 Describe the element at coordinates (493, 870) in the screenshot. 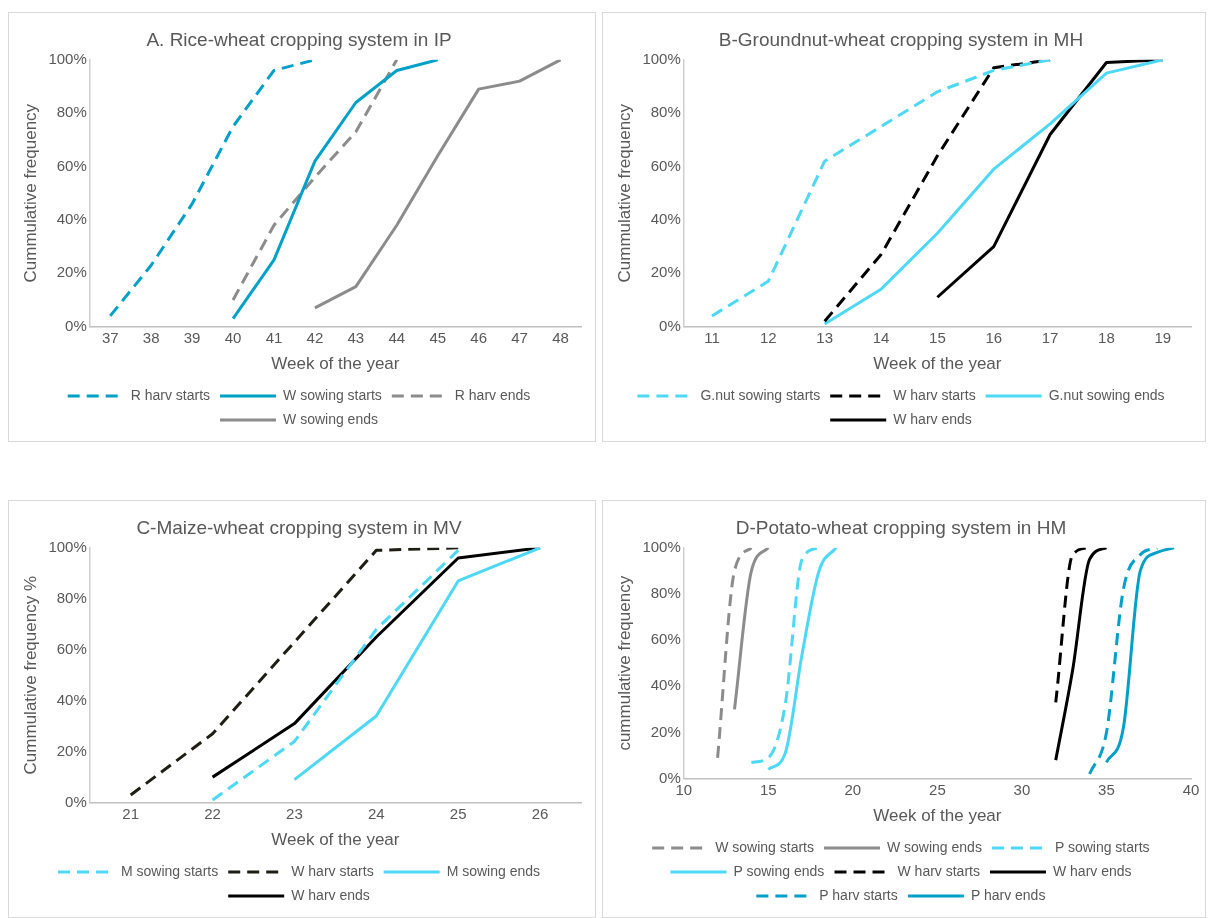

I see `legend-label: M sowing ends` at that location.